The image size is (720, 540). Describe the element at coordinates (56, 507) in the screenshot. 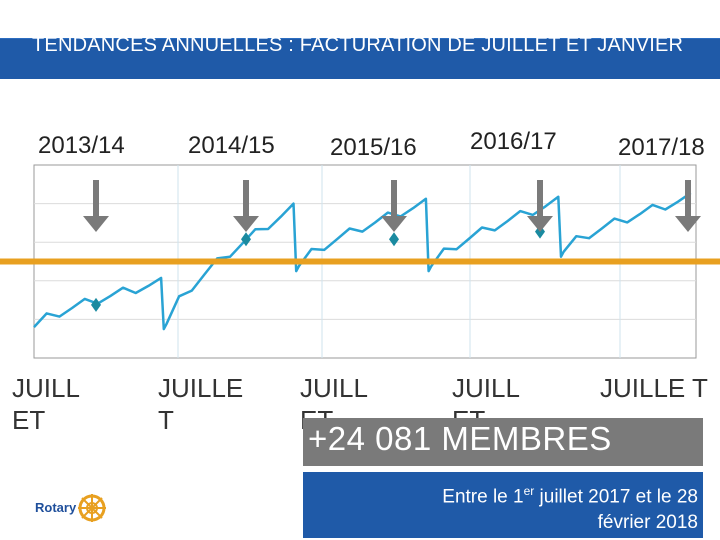

I see `rotary-logo-text: Rotary` at that location.